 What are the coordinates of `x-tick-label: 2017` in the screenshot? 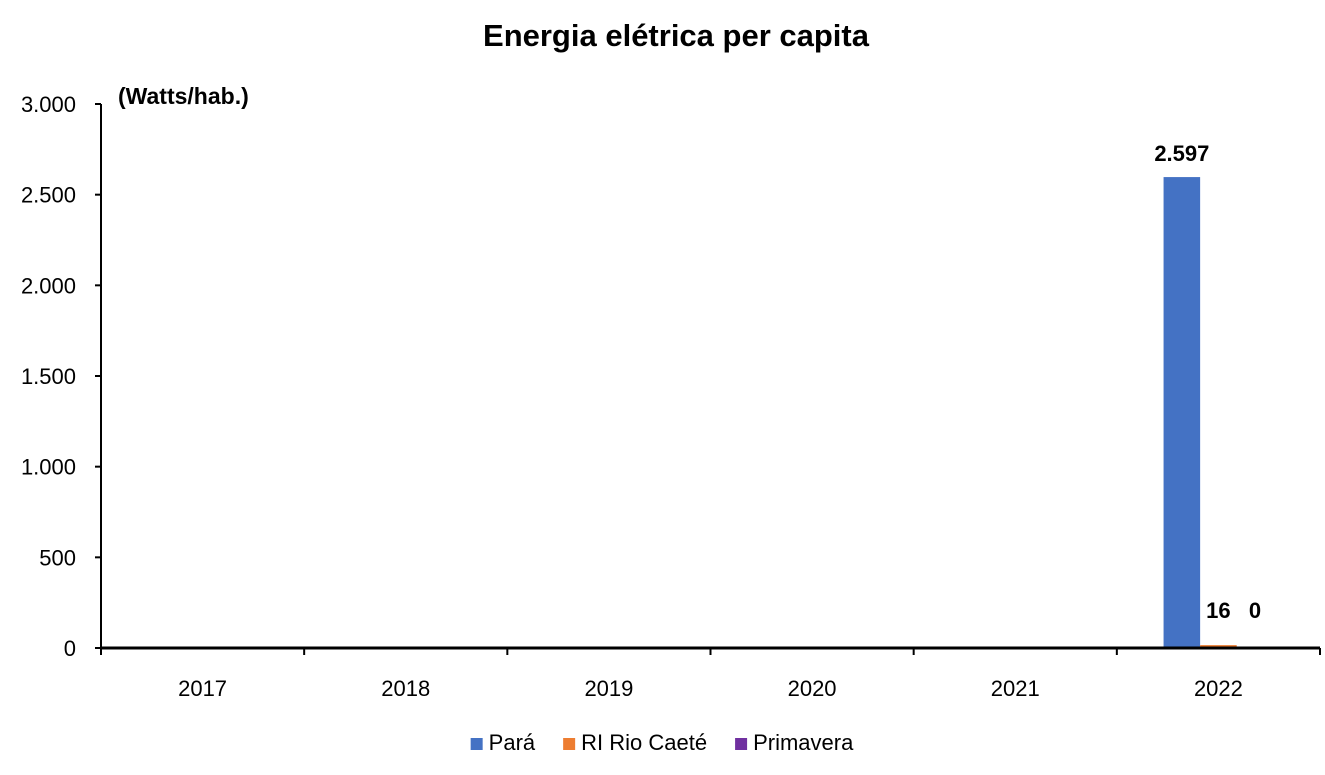 It's located at (202, 688).